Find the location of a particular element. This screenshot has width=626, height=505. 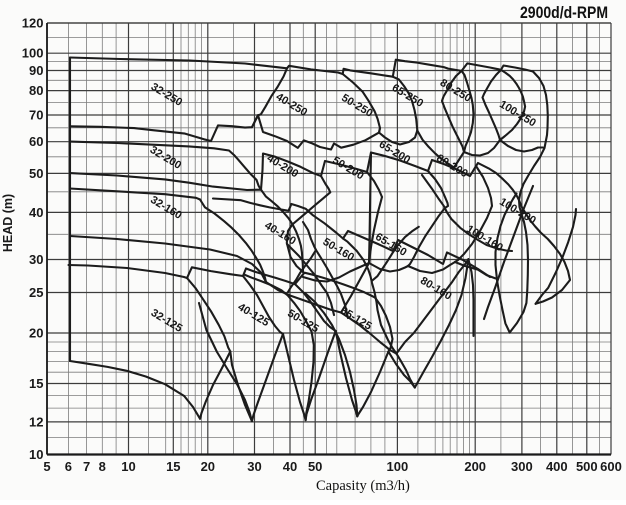

svg-text: 6 is located at coordinates (68, 466).